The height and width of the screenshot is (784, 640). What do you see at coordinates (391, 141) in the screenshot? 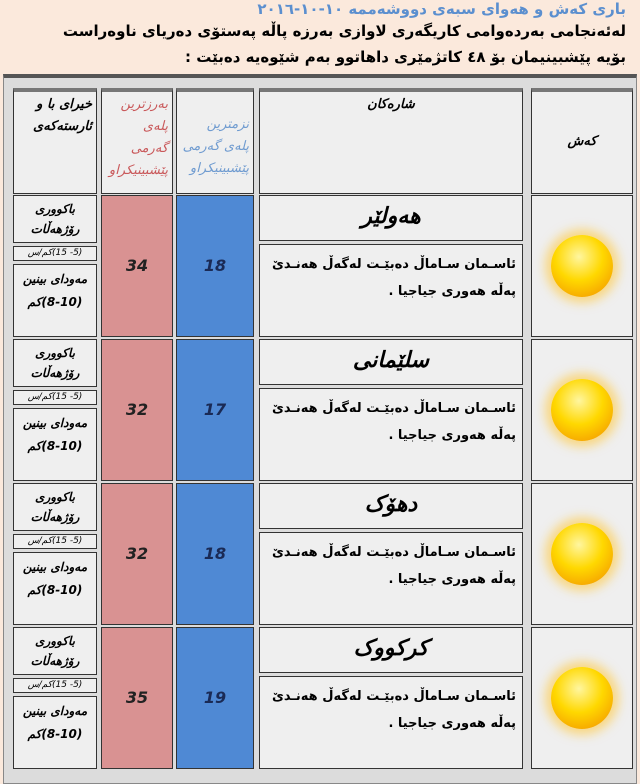
I see `header-cities: شارەکان` at bounding box center [391, 141].